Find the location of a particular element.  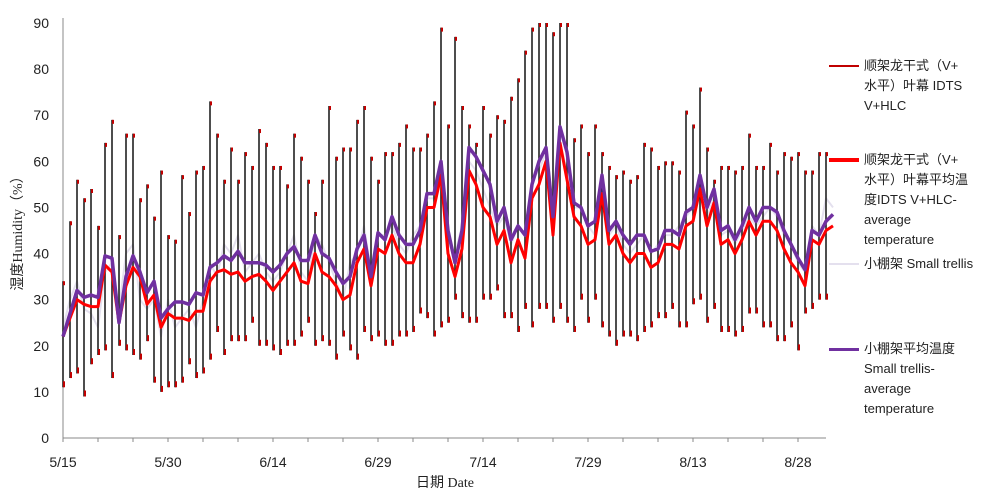

legend-text: 小棚架平均温度 is located at coordinates (910, 348).